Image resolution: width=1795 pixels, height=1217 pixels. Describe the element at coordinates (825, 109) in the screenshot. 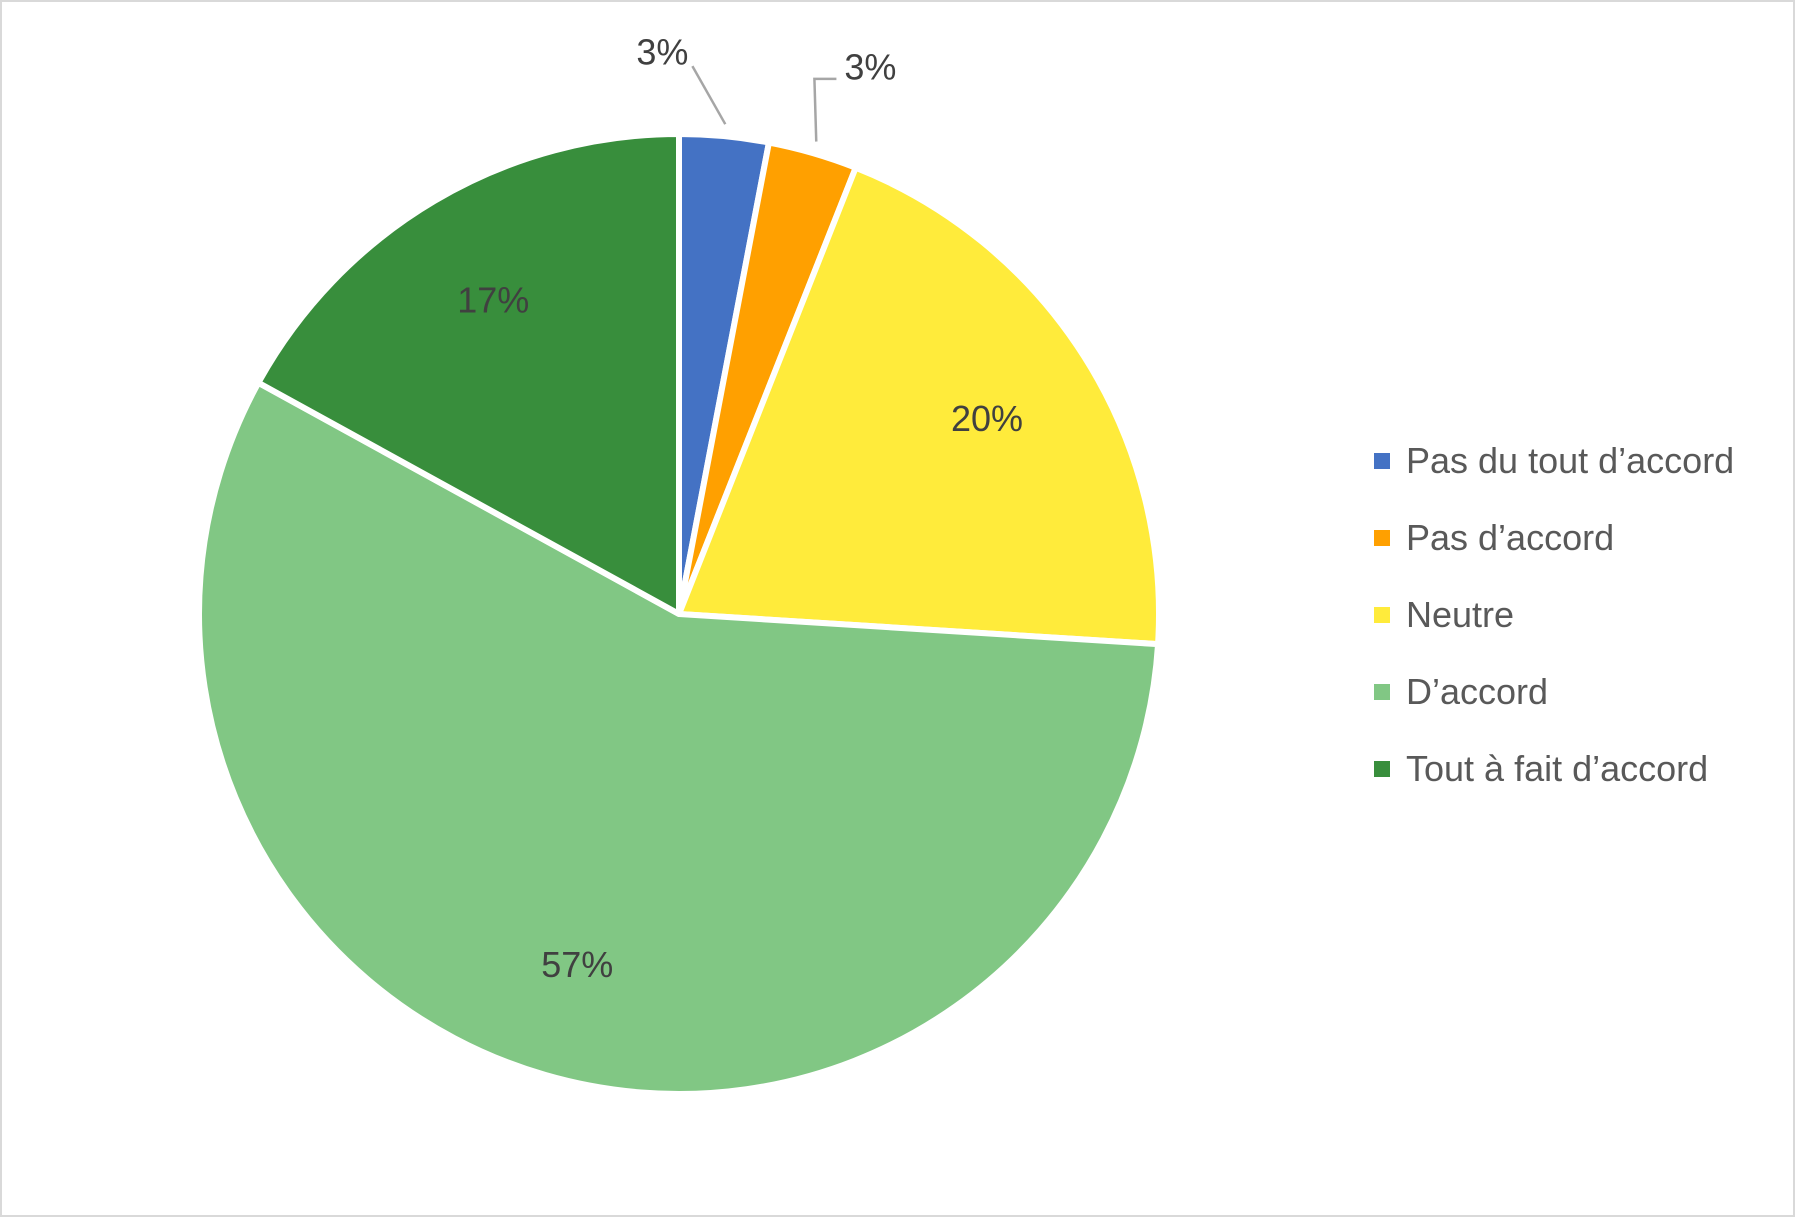

I see `leader-line-pas-d-accord` at that location.